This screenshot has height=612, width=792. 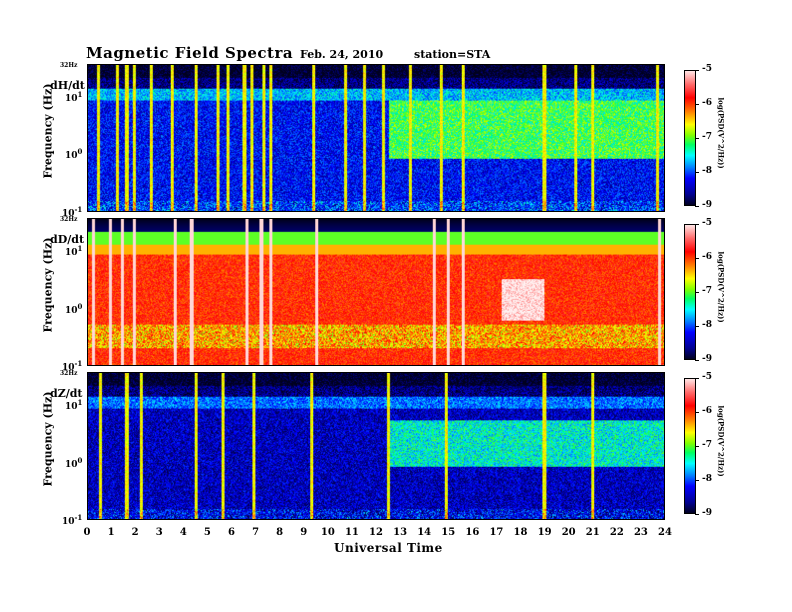 What do you see at coordinates (74, 251) in the screenshot?
I see `y-tick-dd-10-1: 10¹` at bounding box center [74, 251].